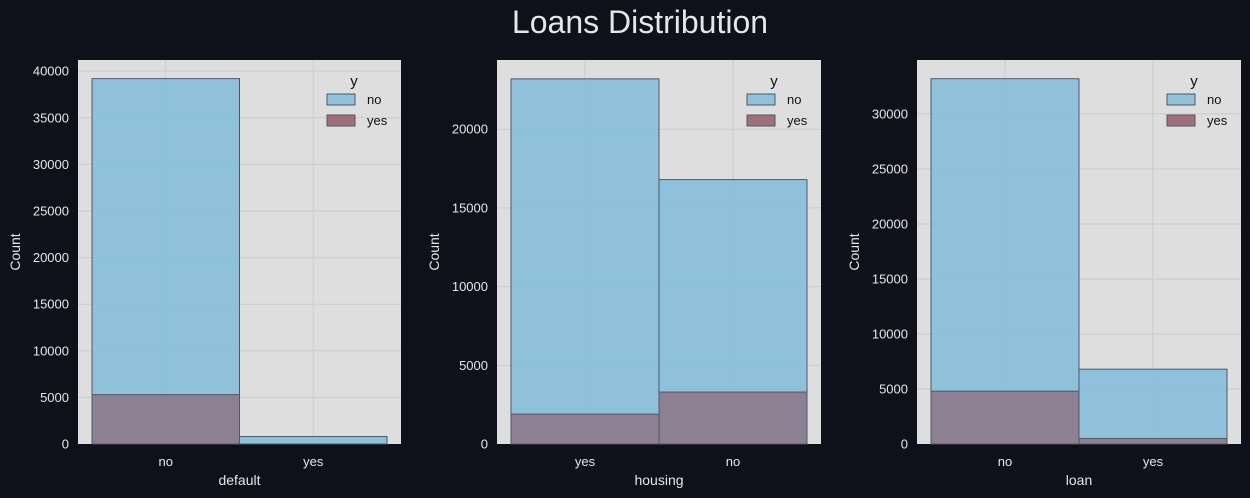 The height and width of the screenshot is (498, 1250). Describe the element at coordinates (658, 480) in the screenshot. I see `x-axis-label: housing` at that location.